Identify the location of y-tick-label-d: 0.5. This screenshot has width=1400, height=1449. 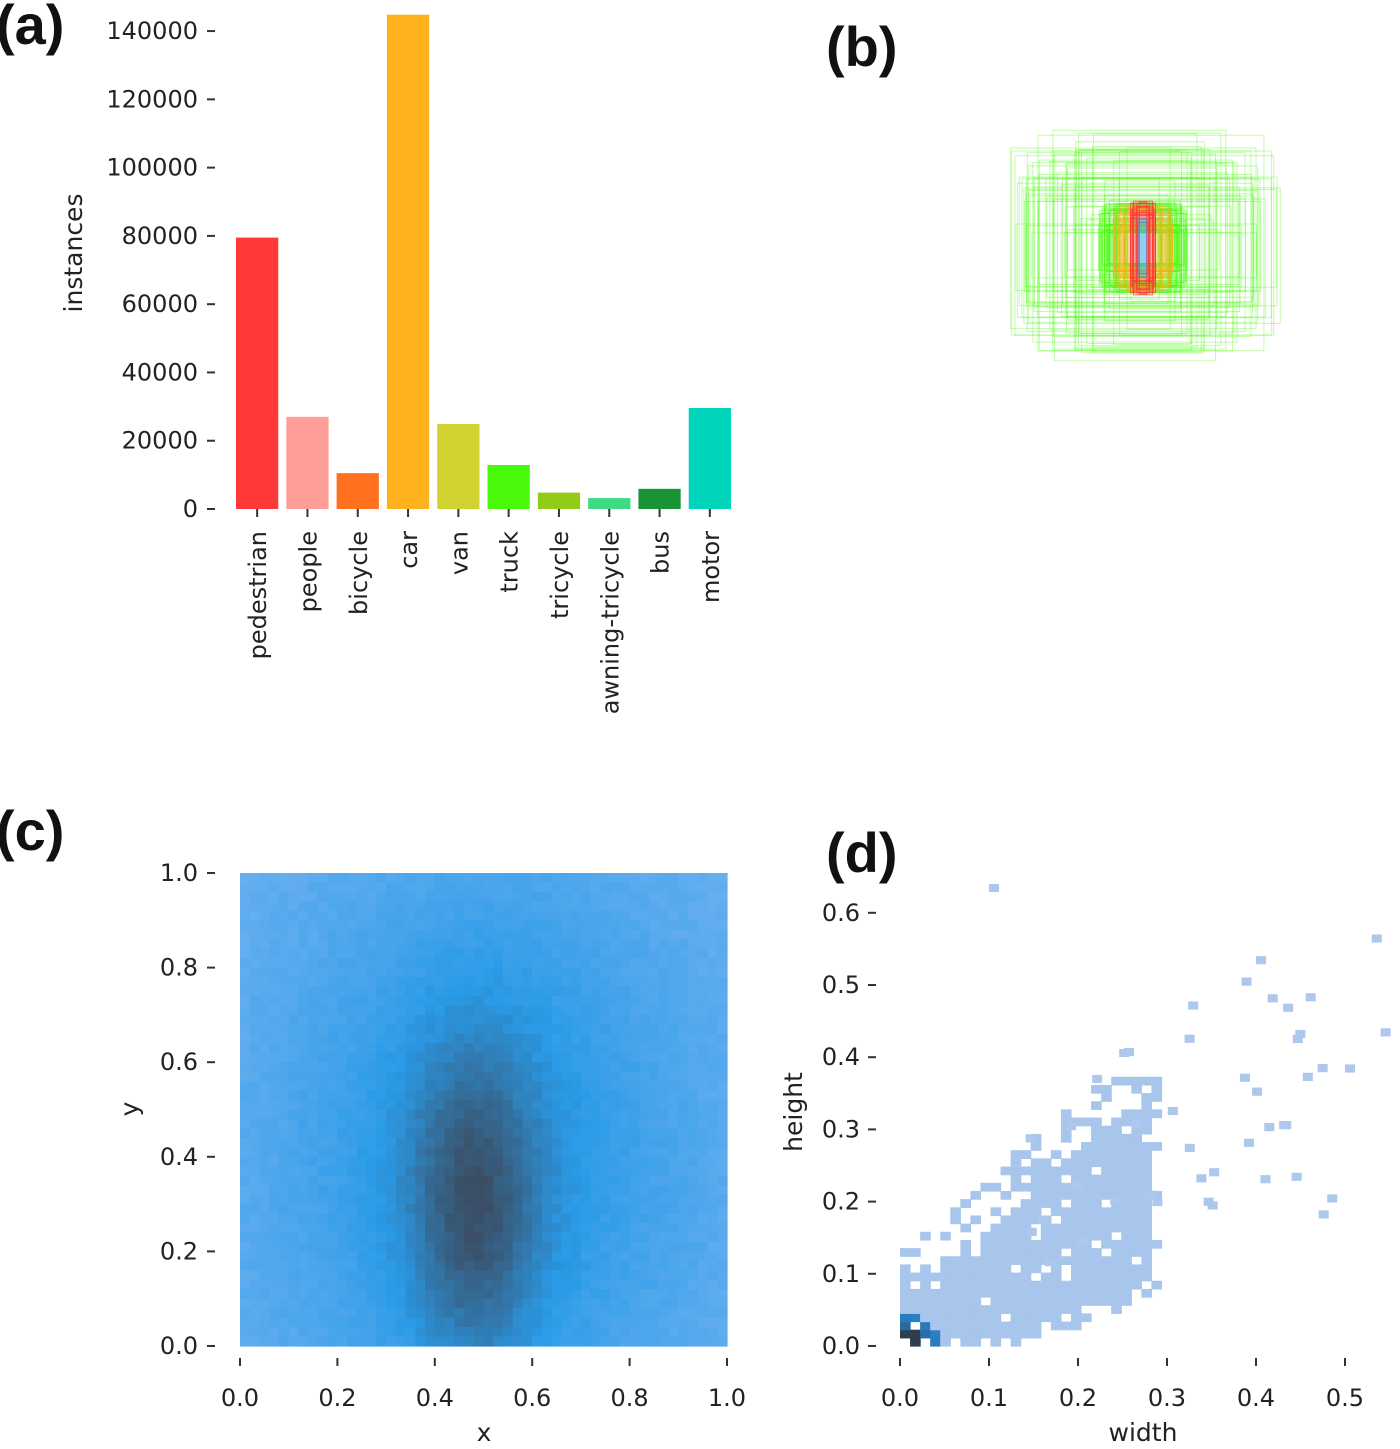
(841, 985).